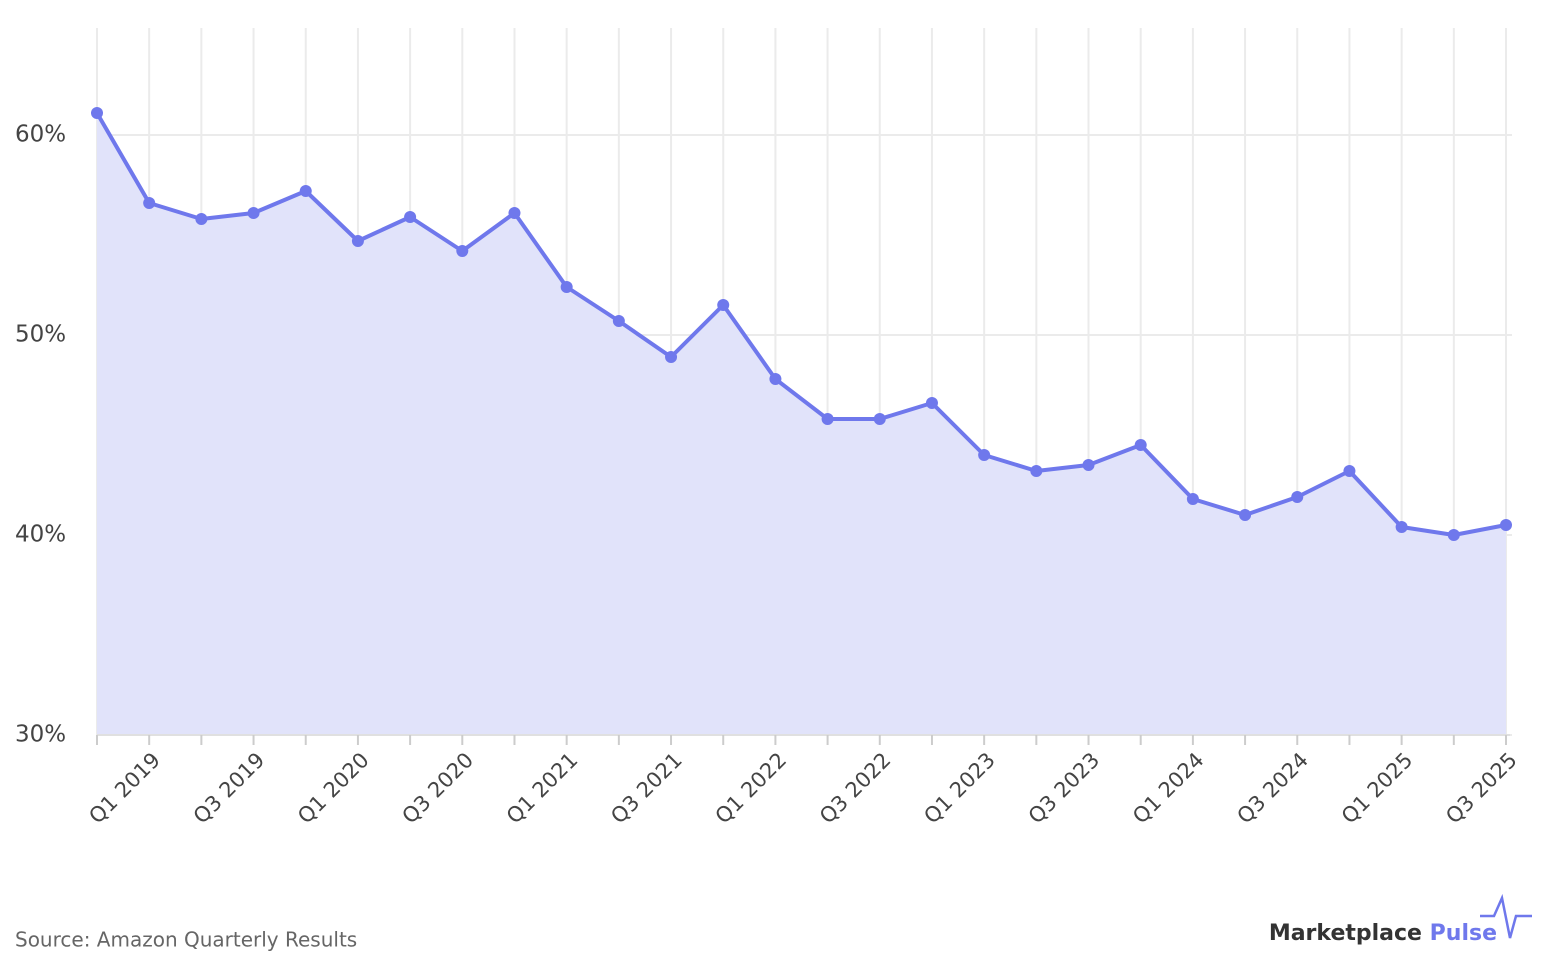 The image size is (1548, 964). What do you see at coordinates (542, 788) in the screenshot?
I see `x-tick-label: Q1 2021` at bounding box center [542, 788].